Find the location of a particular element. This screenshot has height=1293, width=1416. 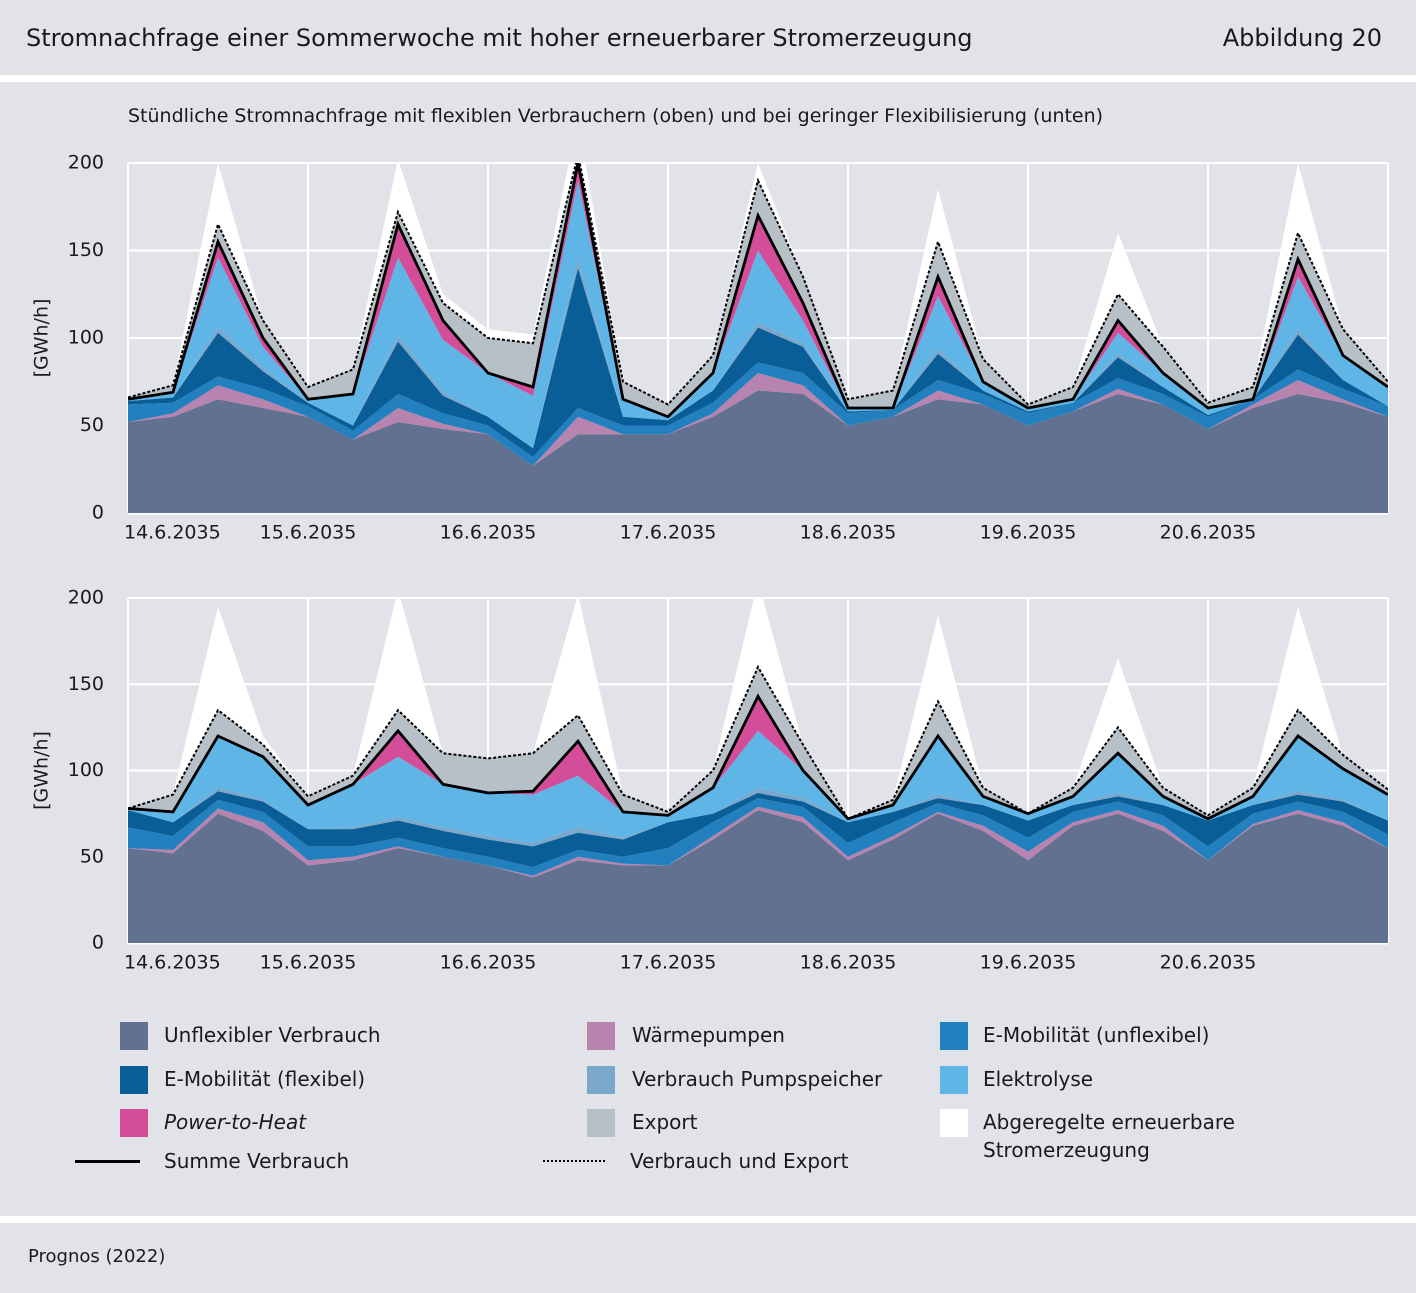

sum-line is located at coordinates (758, 757).